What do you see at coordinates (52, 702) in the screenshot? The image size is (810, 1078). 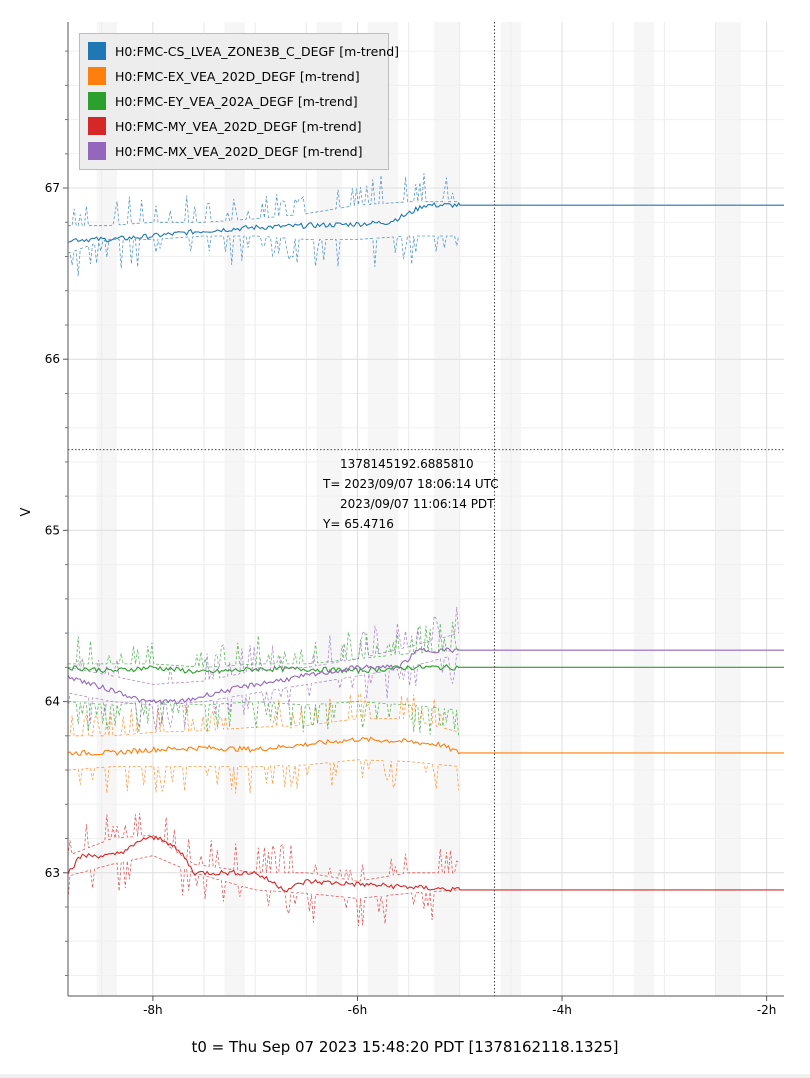 I see `y-tick-label: 64` at bounding box center [52, 702].